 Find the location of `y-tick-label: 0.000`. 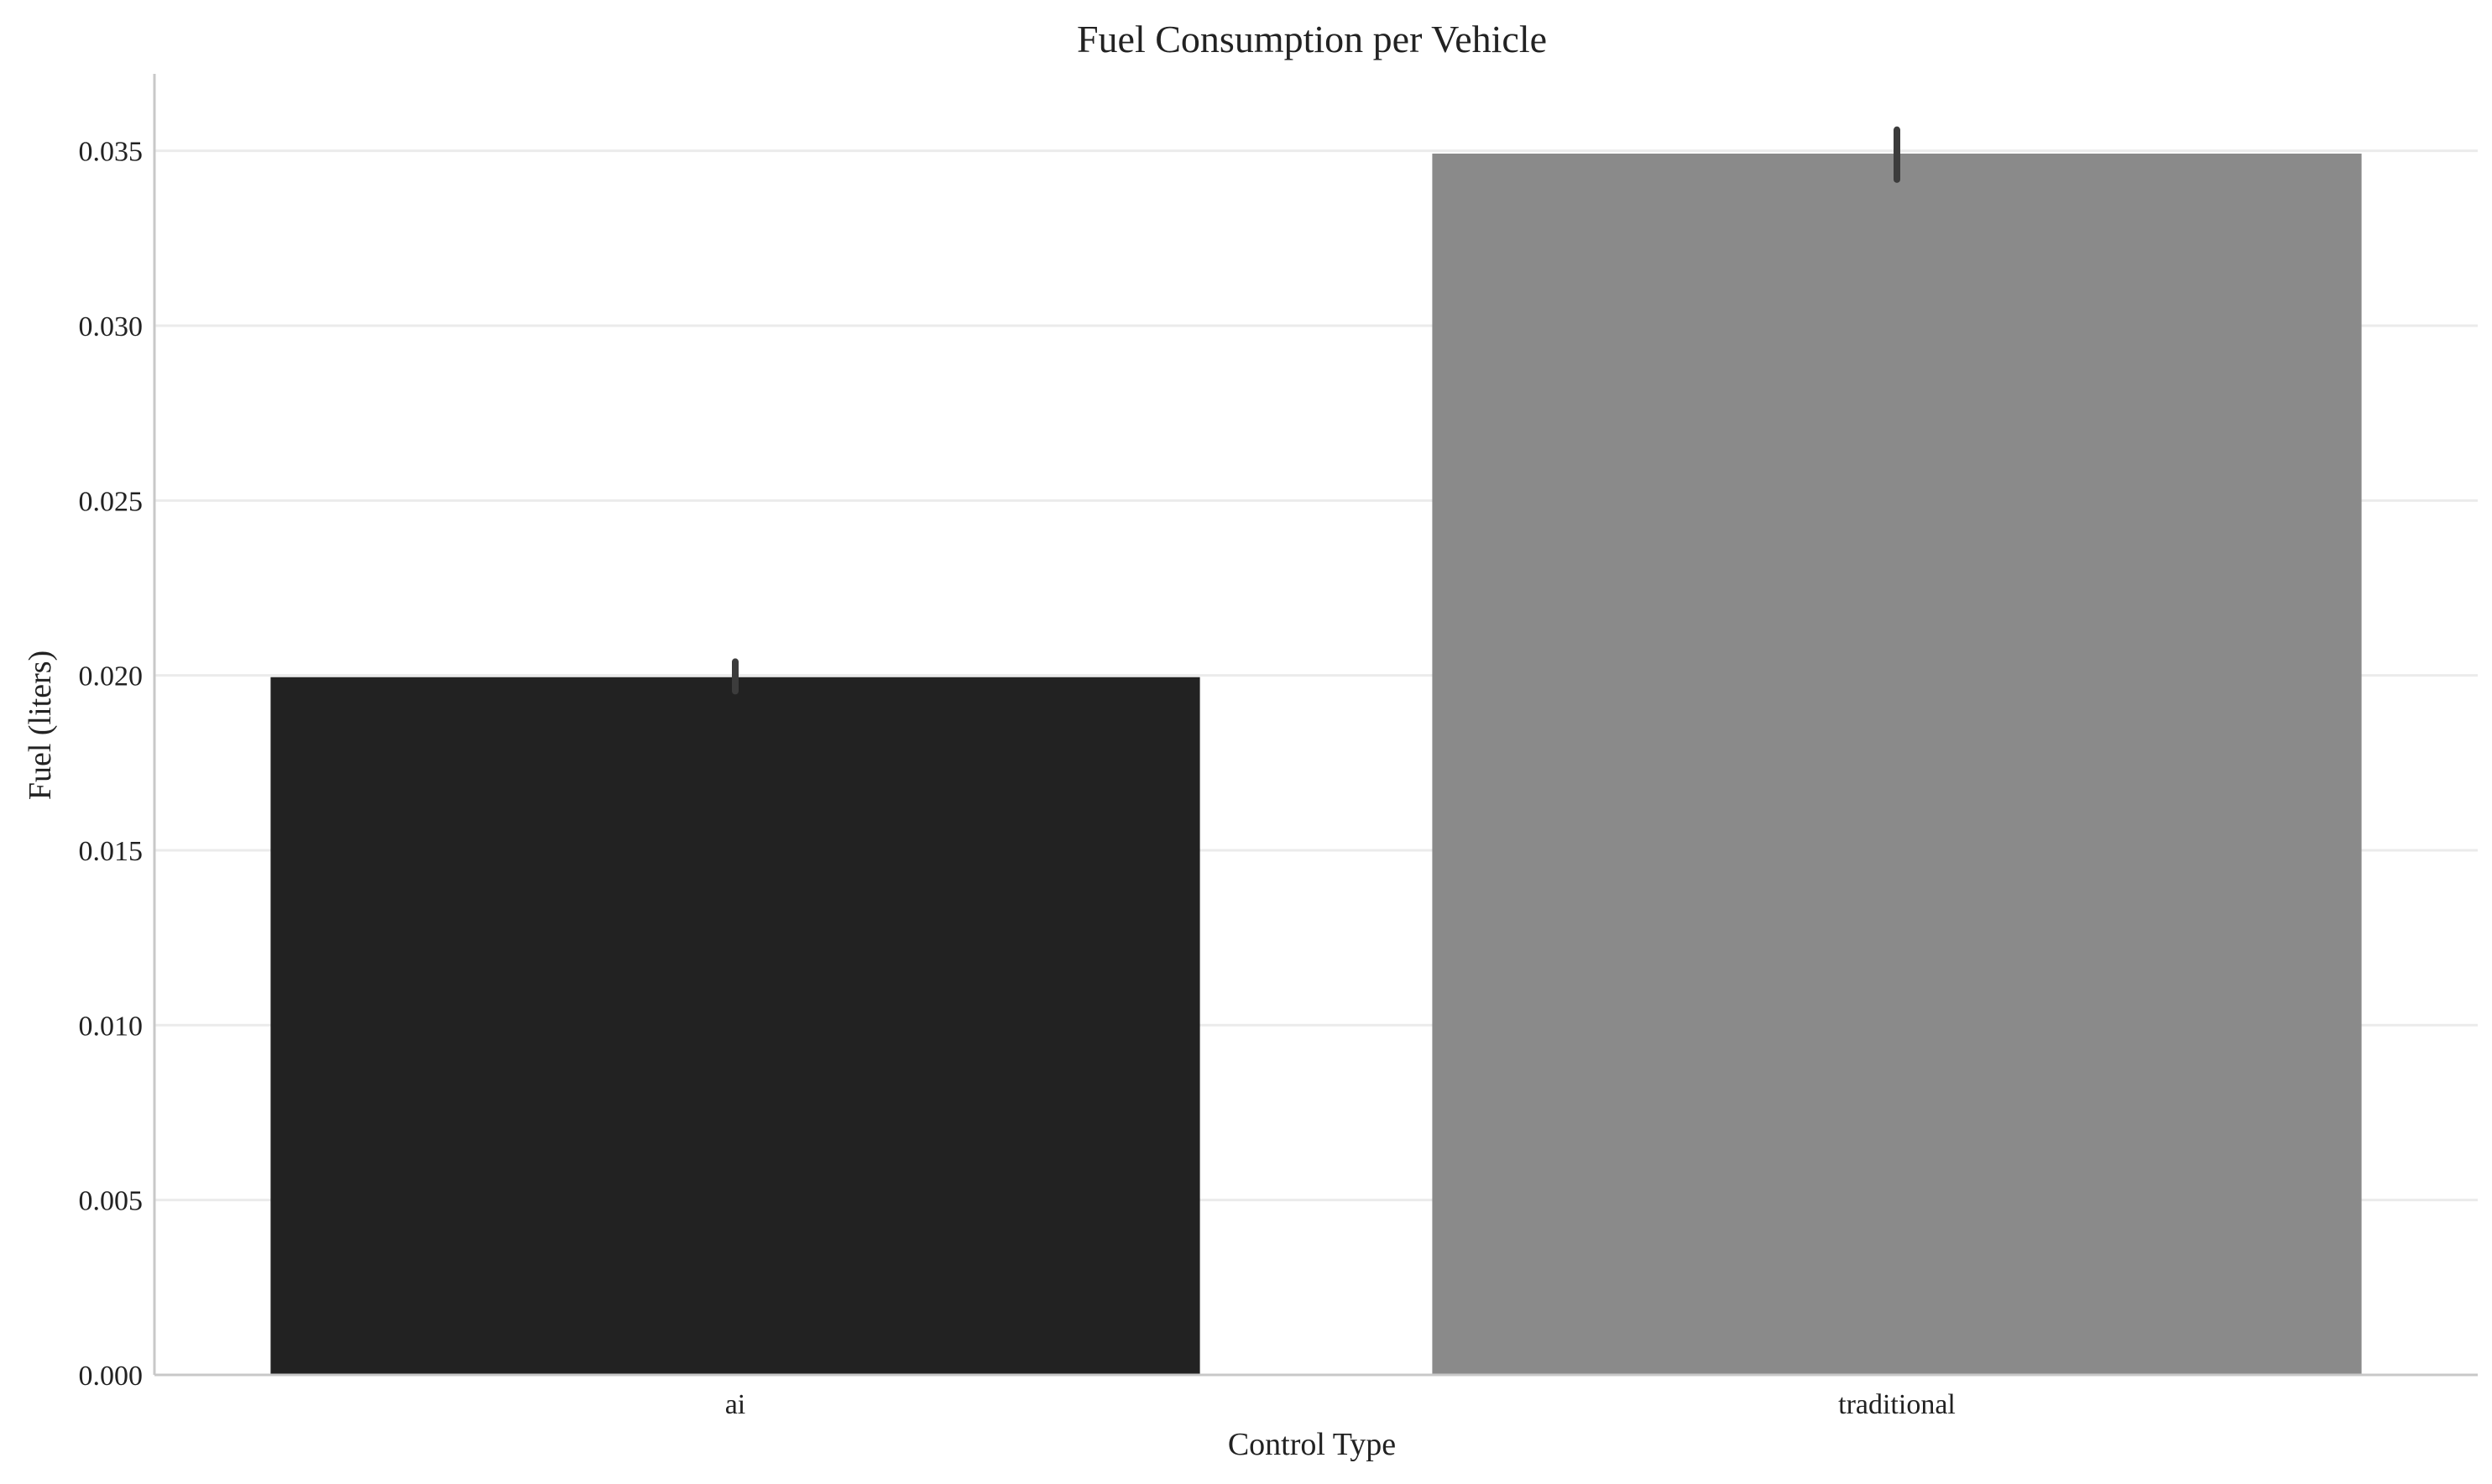

y-tick-label: 0.000 is located at coordinates (112, 1376).